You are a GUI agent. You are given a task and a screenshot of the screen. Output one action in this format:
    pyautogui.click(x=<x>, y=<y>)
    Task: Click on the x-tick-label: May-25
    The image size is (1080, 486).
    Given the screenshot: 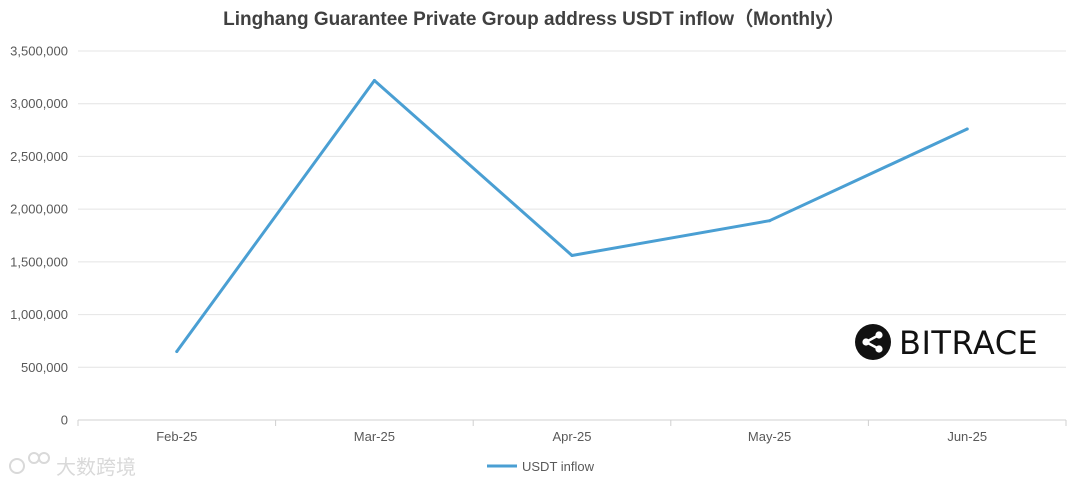 What is the action you would take?
    pyautogui.click(x=769, y=436)
    